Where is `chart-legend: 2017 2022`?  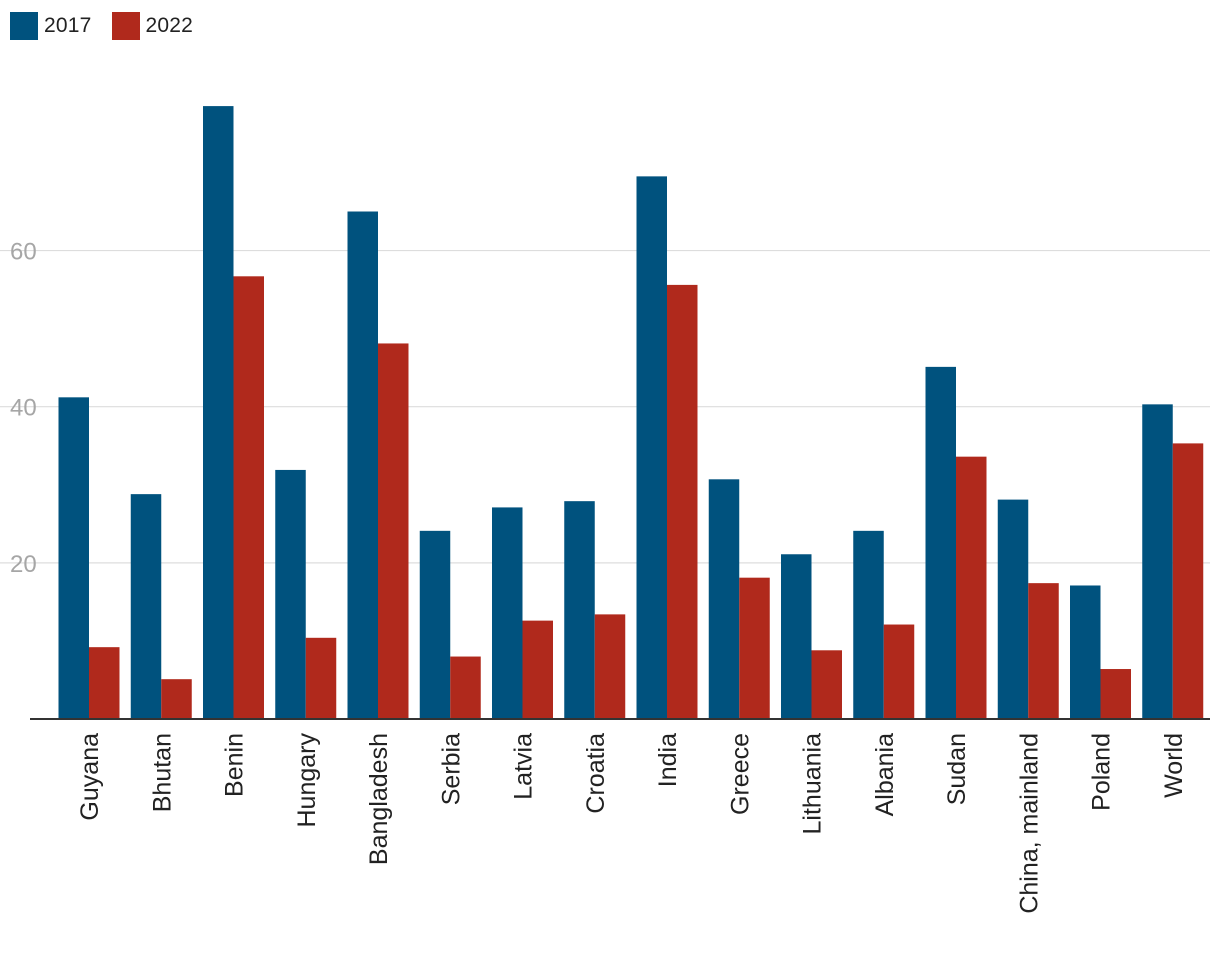 chart-legend: 2017 2022 is located at coordinates (101, 26).